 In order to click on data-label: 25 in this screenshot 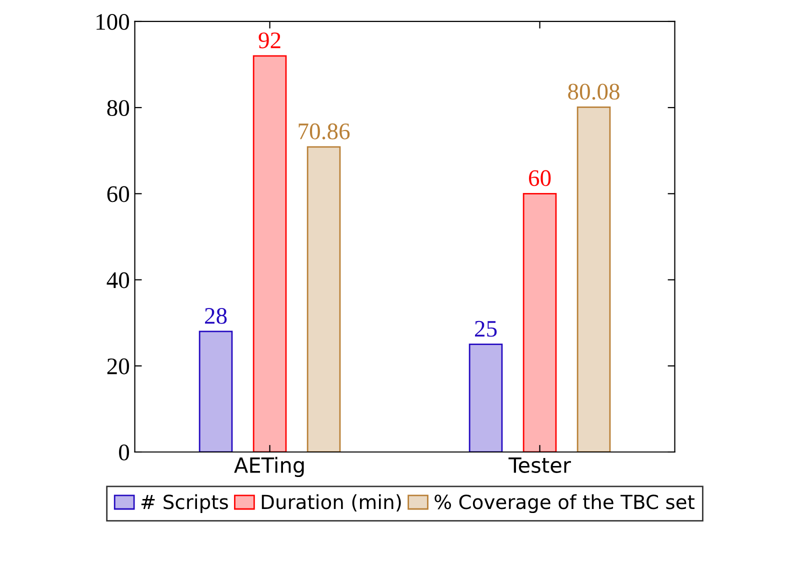, I will do `click(486, 328)`.